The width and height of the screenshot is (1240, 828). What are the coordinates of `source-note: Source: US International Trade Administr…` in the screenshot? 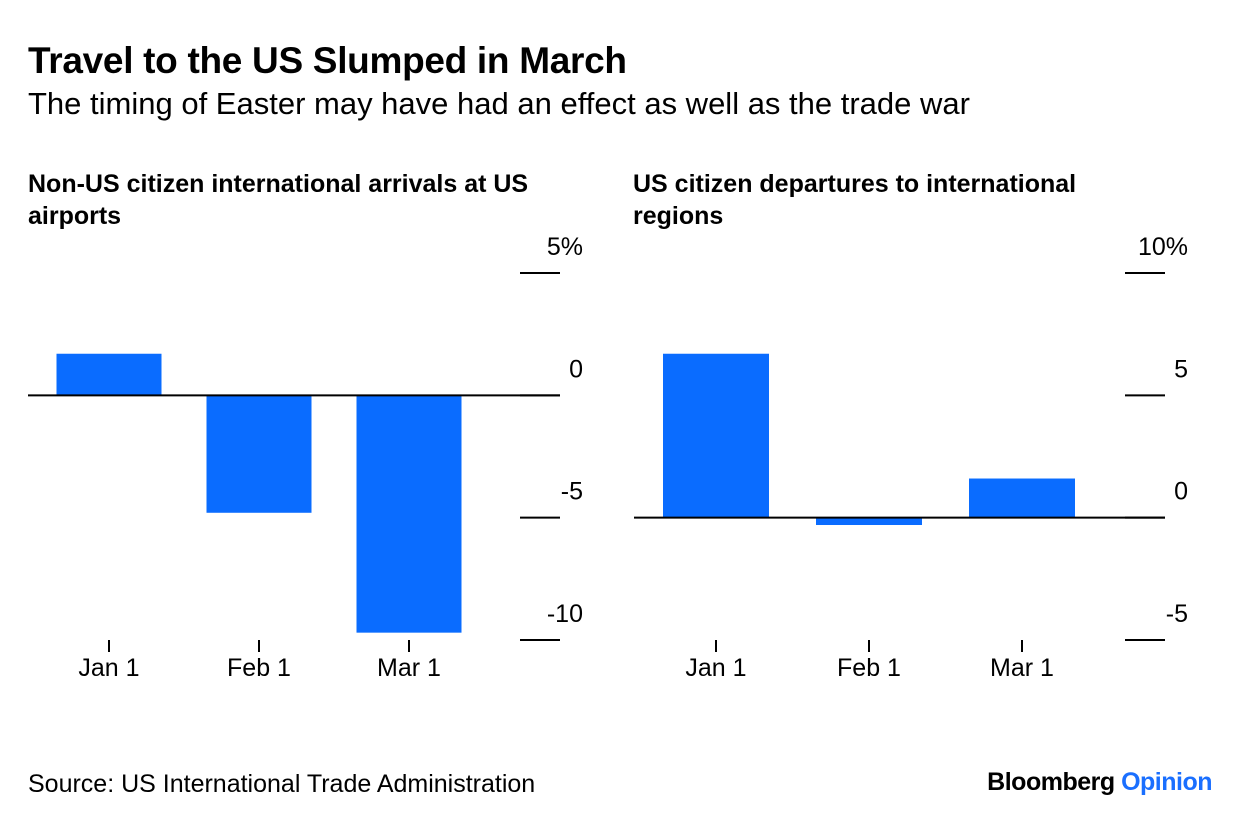 It's located at (282, 784).